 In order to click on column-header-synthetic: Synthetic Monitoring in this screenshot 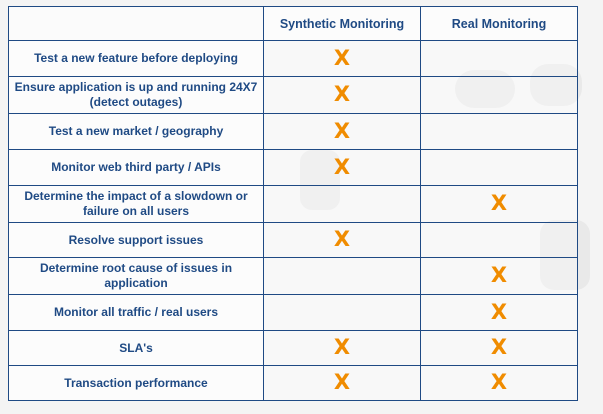, I will do `click(342, 23)`.